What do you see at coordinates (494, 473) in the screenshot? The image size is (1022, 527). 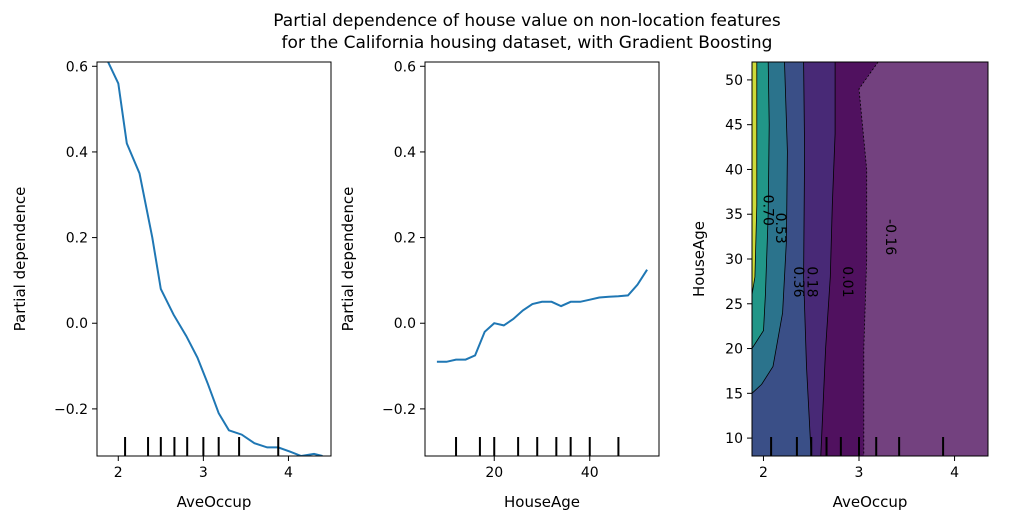 I see `x-tick-label: 20` at bounding box center [494, 473].